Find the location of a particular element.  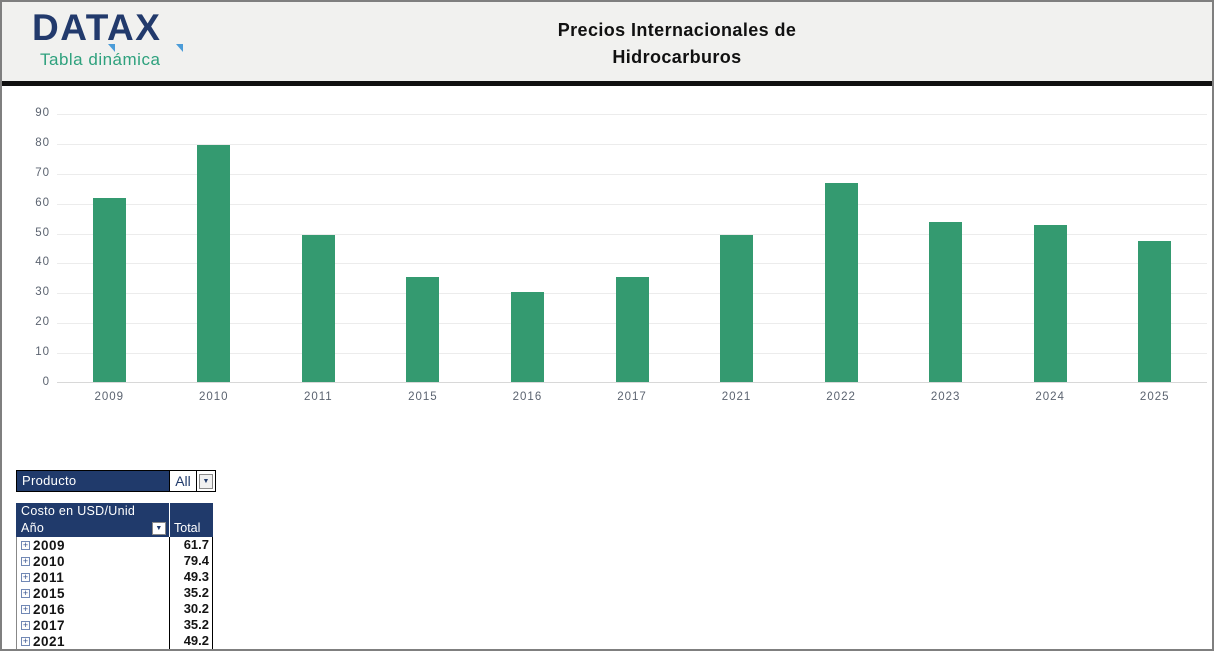

total-cell: 30.2 is located at coordinates (191, 609).